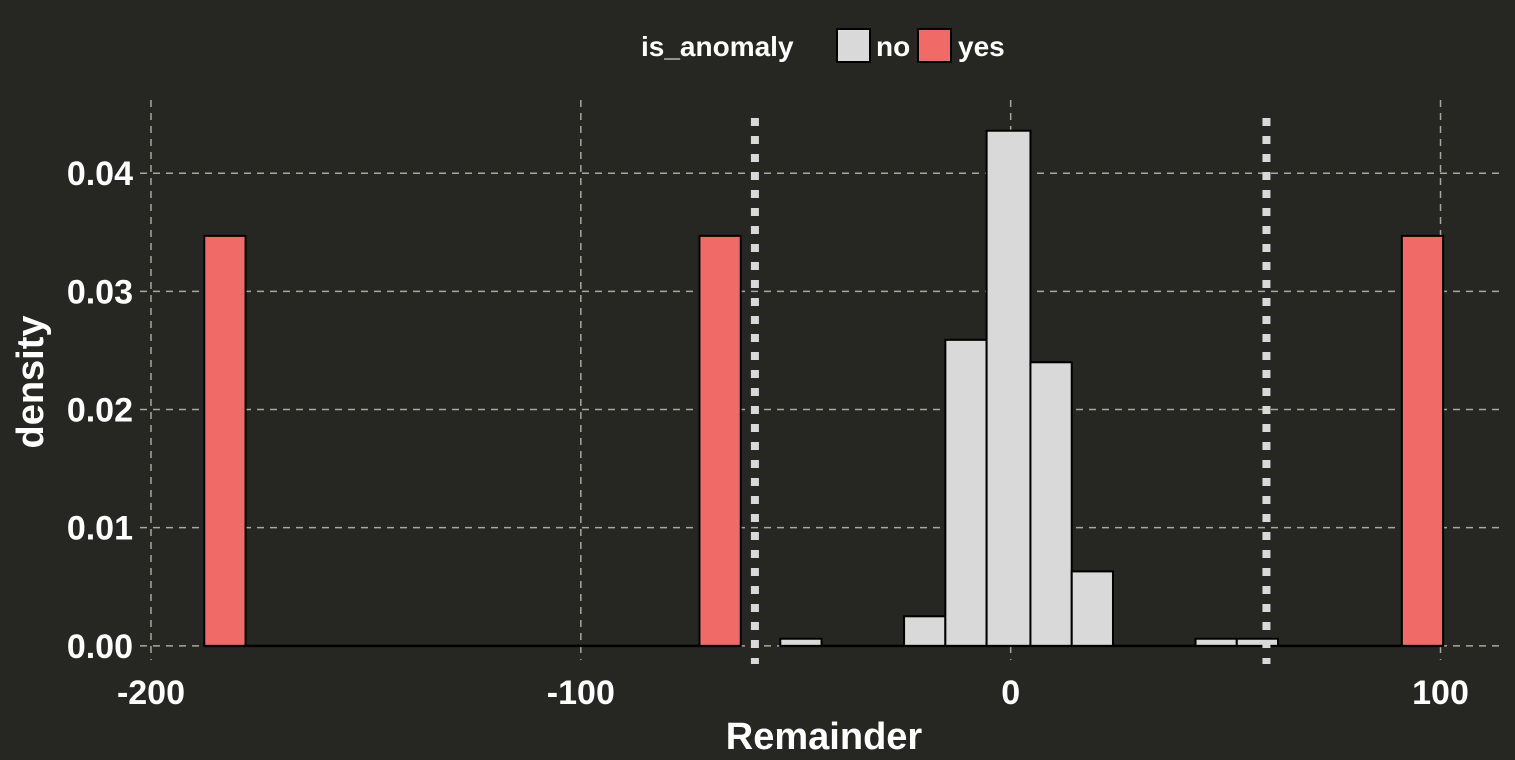 This screenshot has width=1515, height=760. I want to click on legend: is_anomaly no yes, so click(823, 45).